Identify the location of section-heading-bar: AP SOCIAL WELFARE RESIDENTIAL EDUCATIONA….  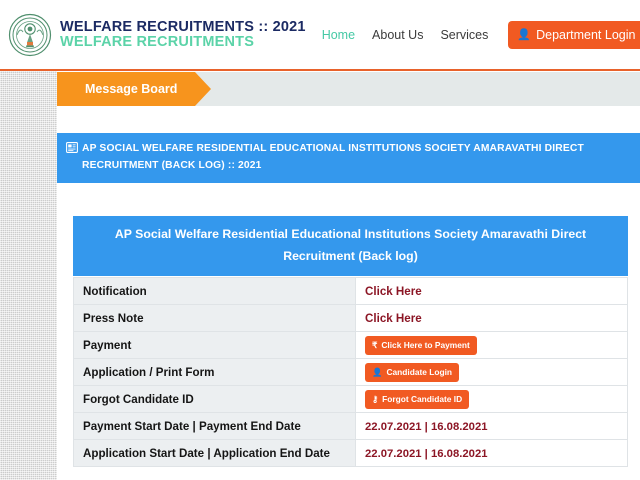
(348, 158).